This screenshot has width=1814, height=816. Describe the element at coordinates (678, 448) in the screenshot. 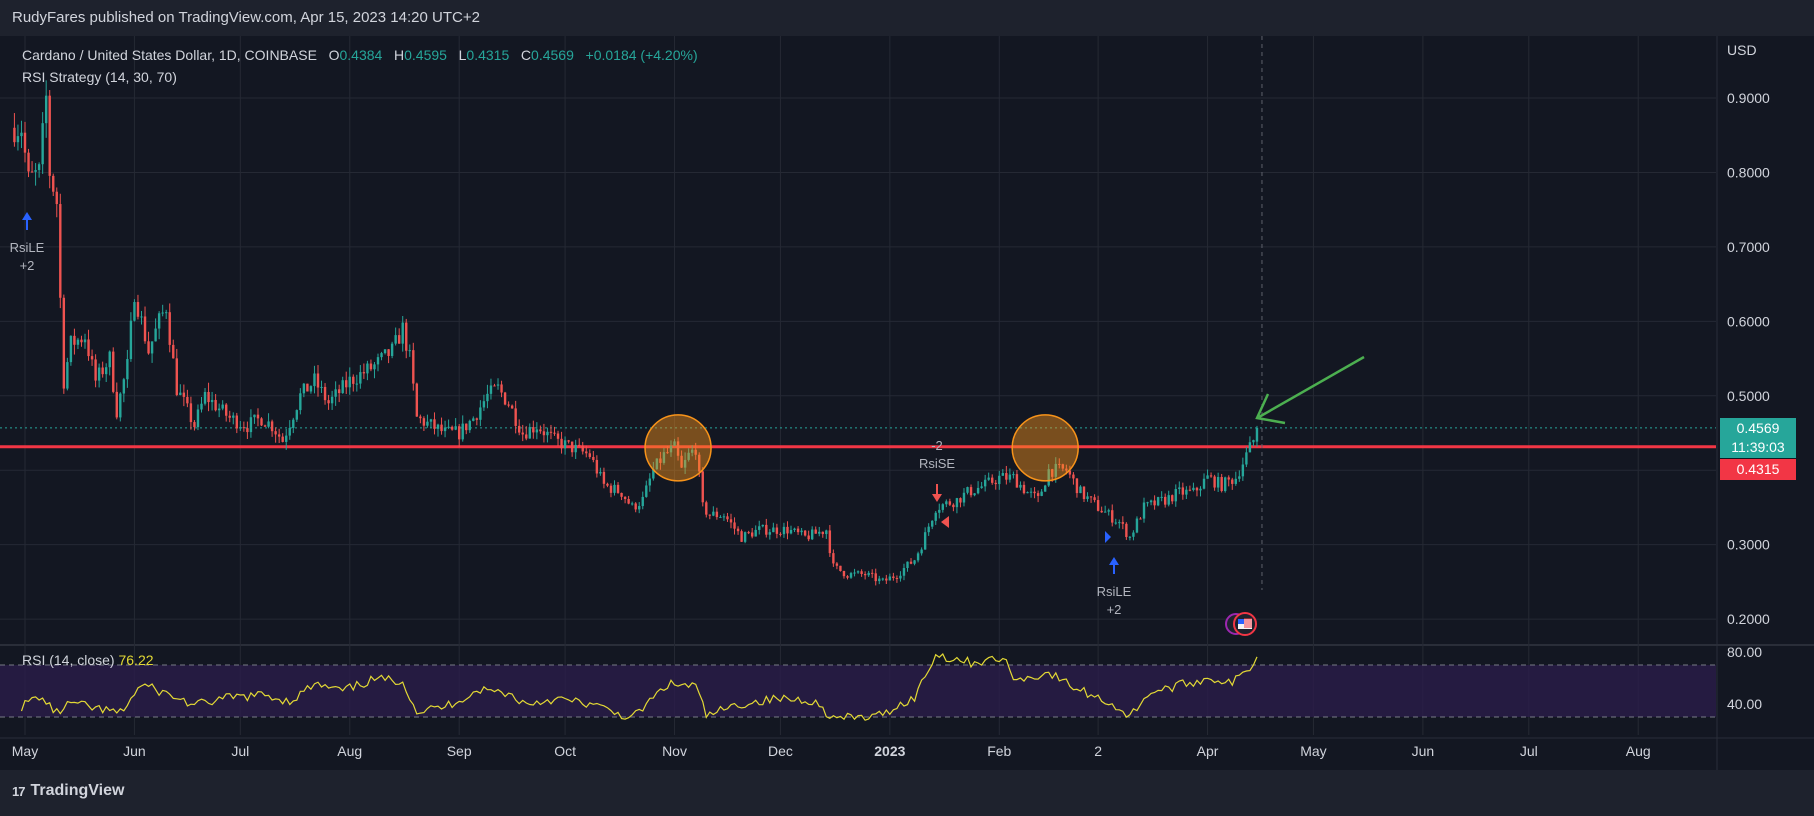

I see `resistance-circle` at that location.